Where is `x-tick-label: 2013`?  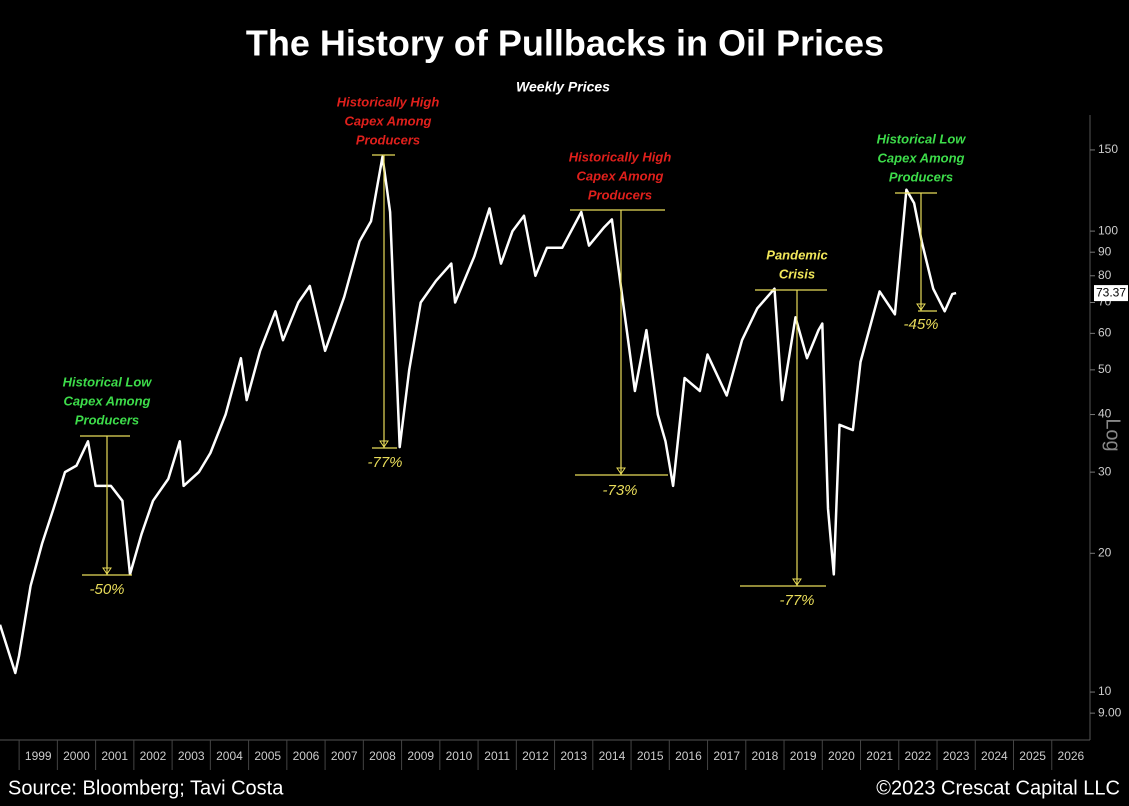 x-tick-label: 2013 is located at coordinates (573, 756).